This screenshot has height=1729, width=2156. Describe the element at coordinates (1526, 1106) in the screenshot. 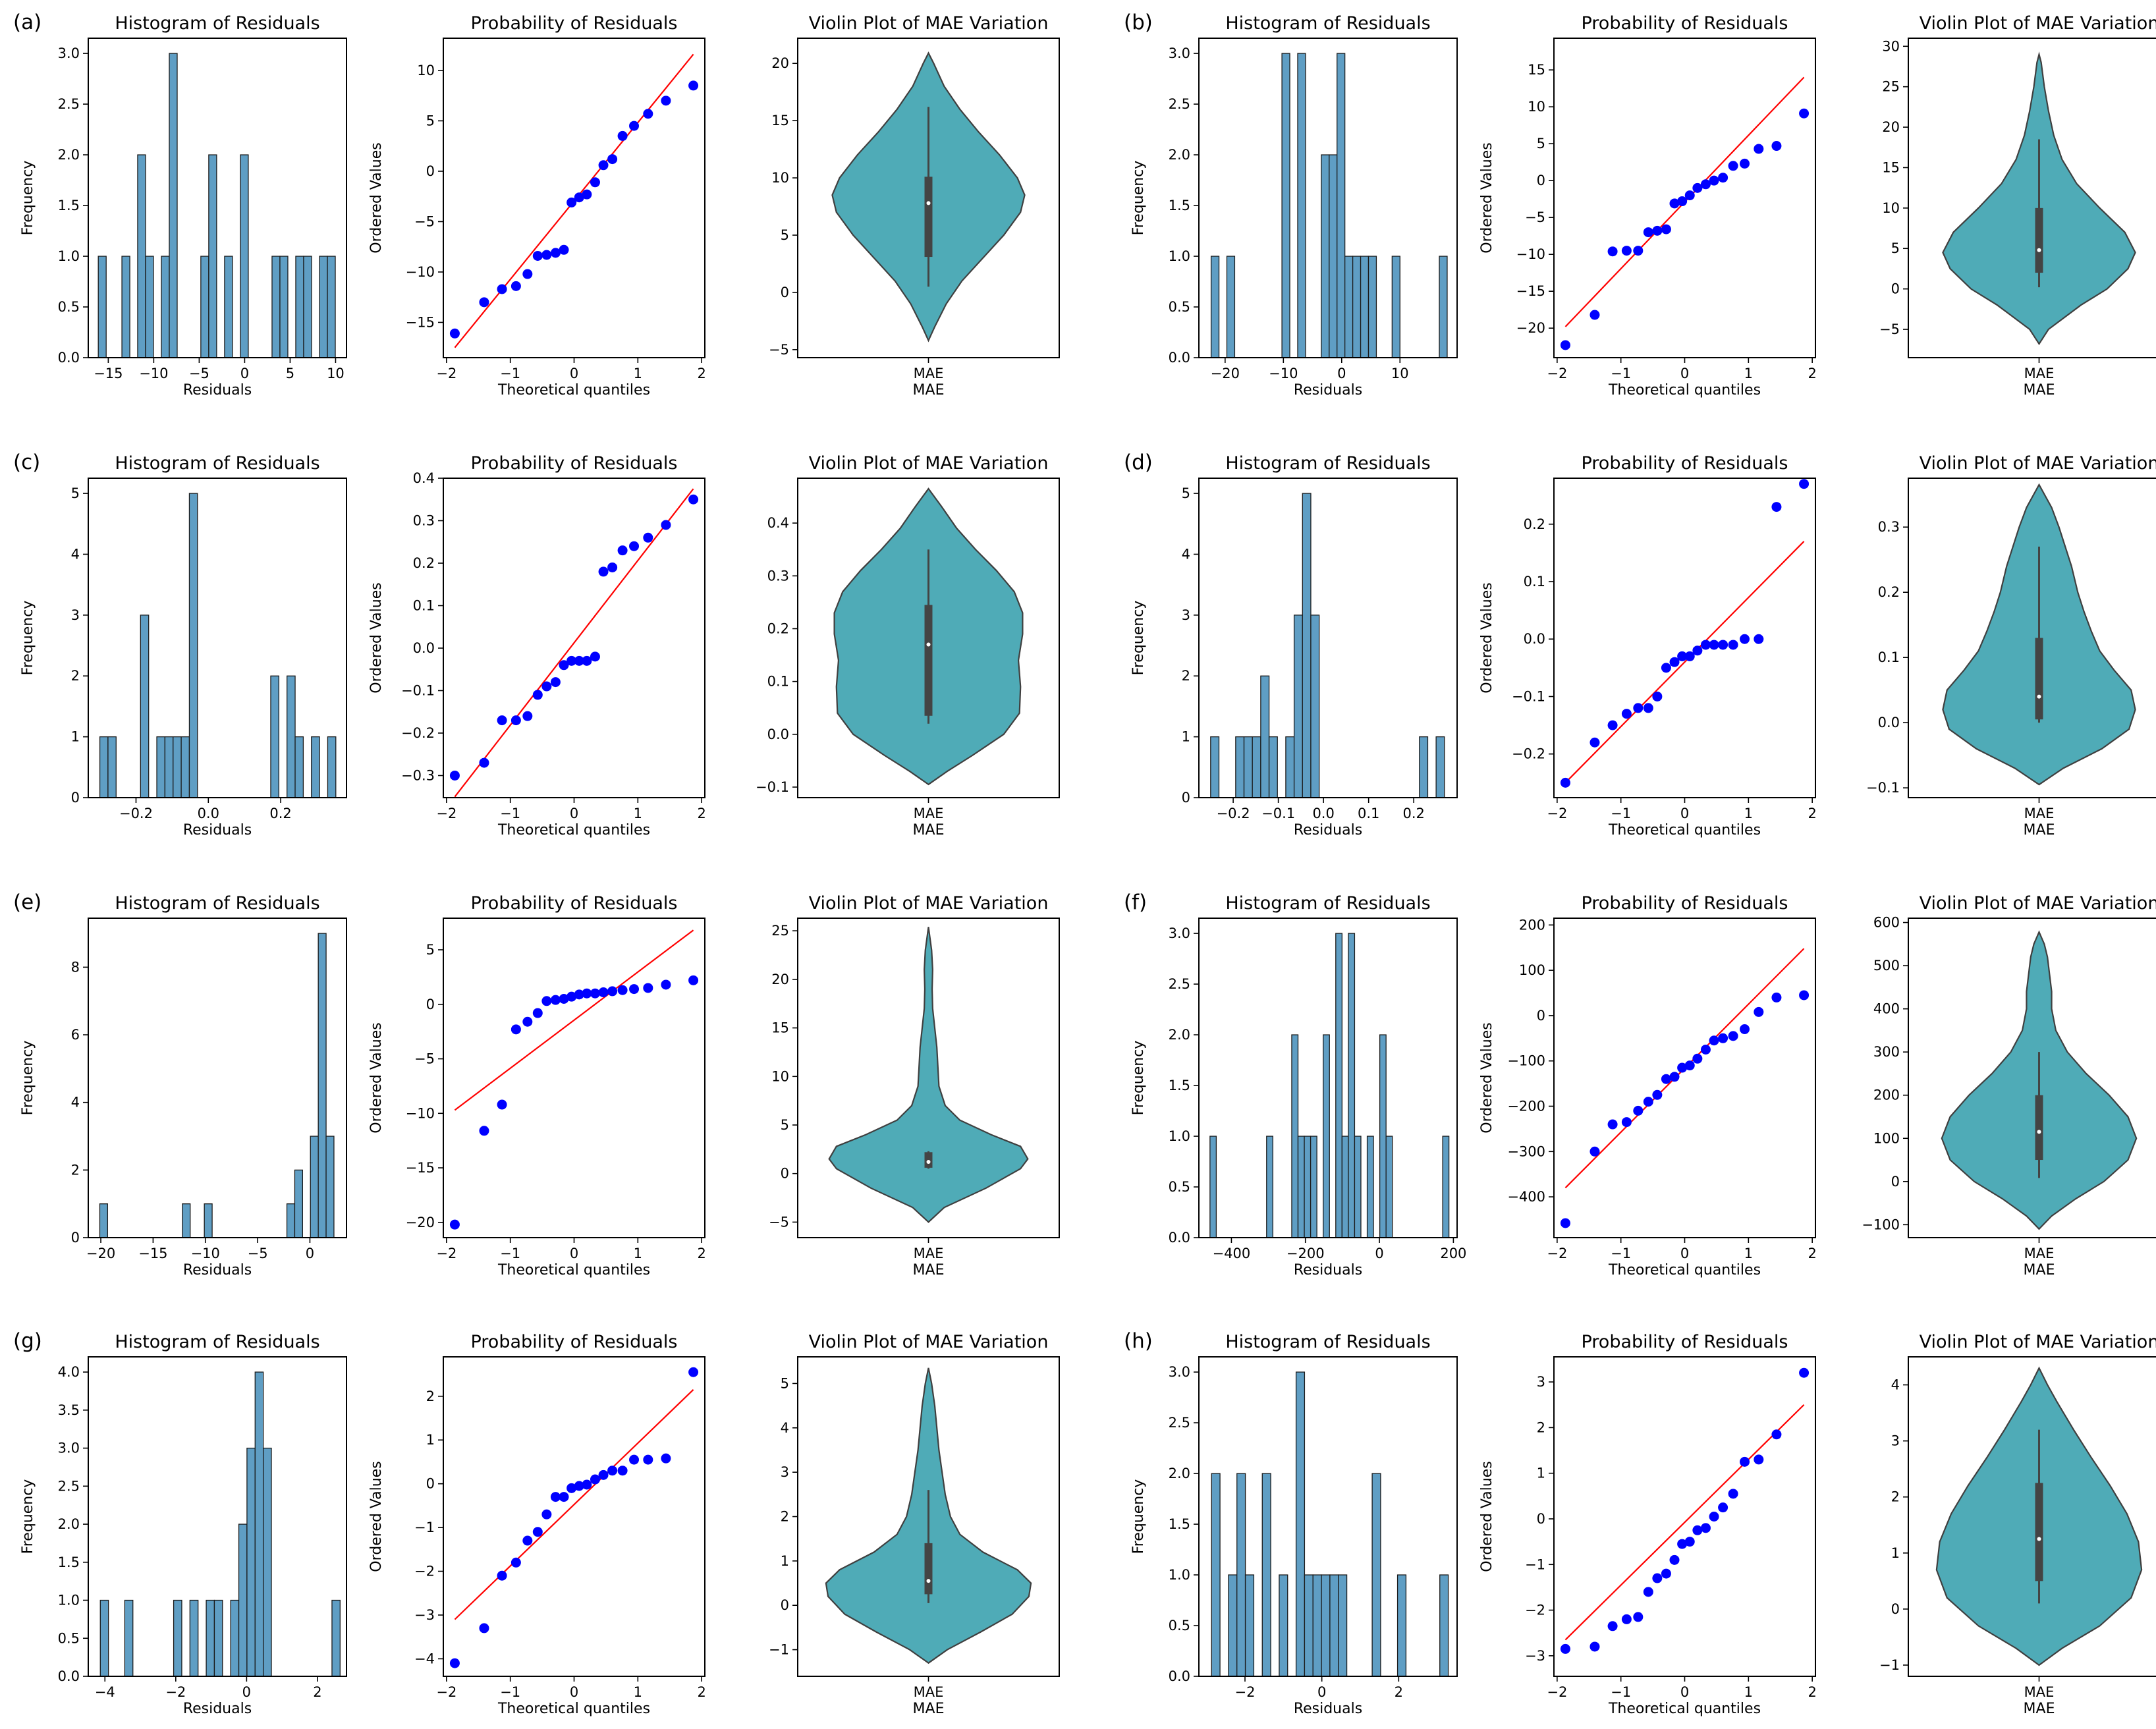

I see `y-tick-label: −200` at that location.